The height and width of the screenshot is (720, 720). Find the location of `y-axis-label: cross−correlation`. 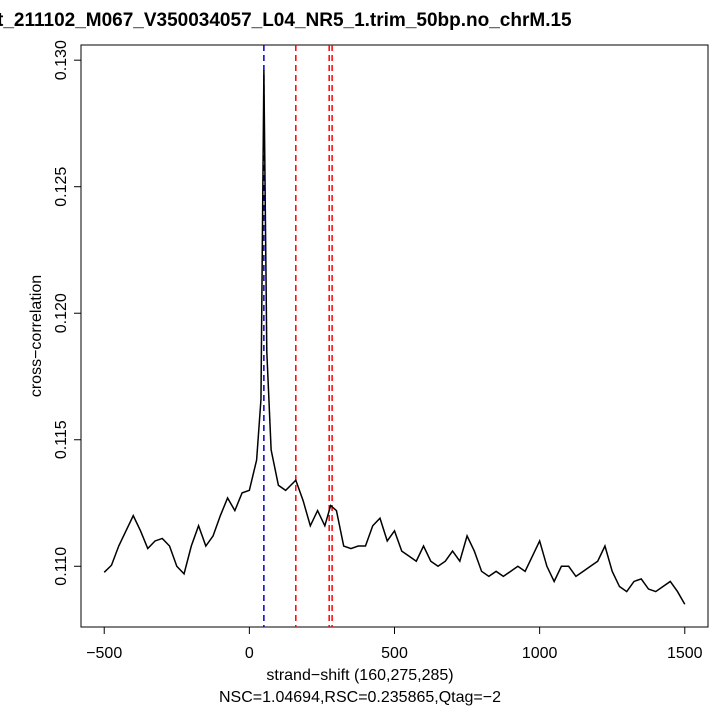

y-axis-label: cross−correlation is located at coordinates (36, 336).